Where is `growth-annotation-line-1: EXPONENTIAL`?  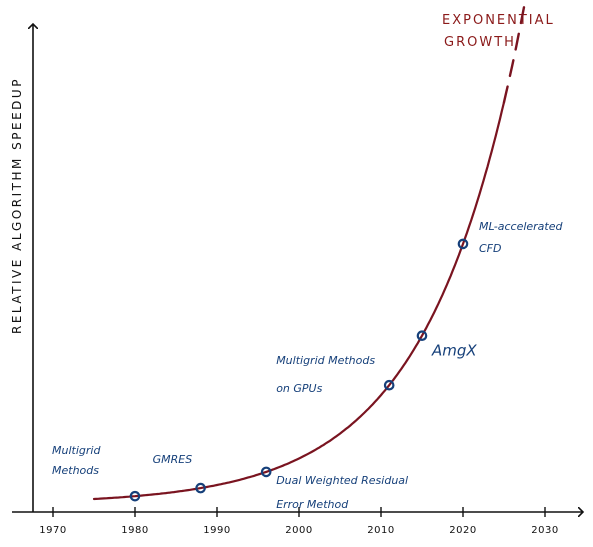
growth-annotation-line-1: EXPONENTIAL is located at coordinates (498, 20).